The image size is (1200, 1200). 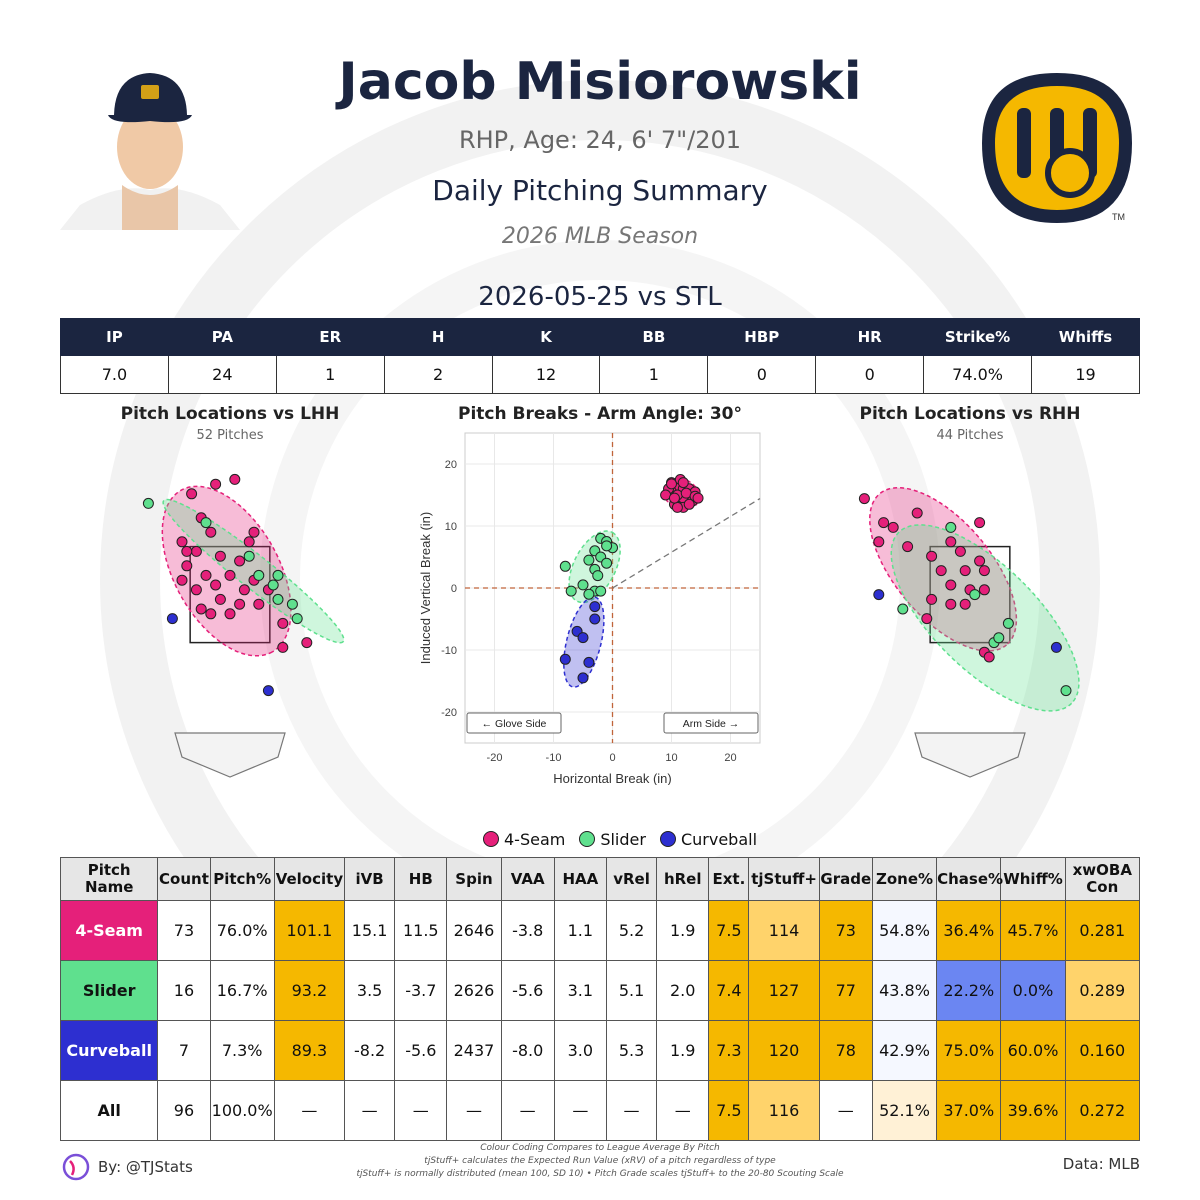 I want to click on table-cell: -3.8, so click(x=527, y=930).